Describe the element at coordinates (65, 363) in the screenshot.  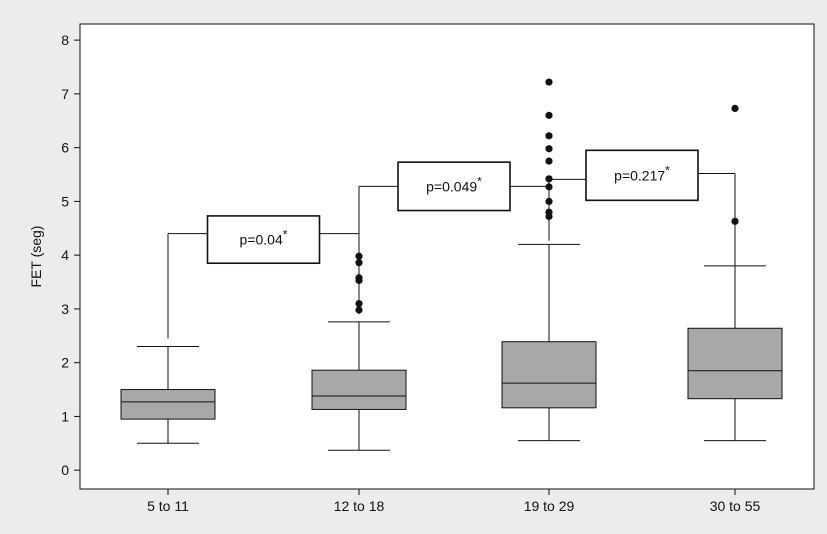
I see `y-tick-label-2: 2` at that location.